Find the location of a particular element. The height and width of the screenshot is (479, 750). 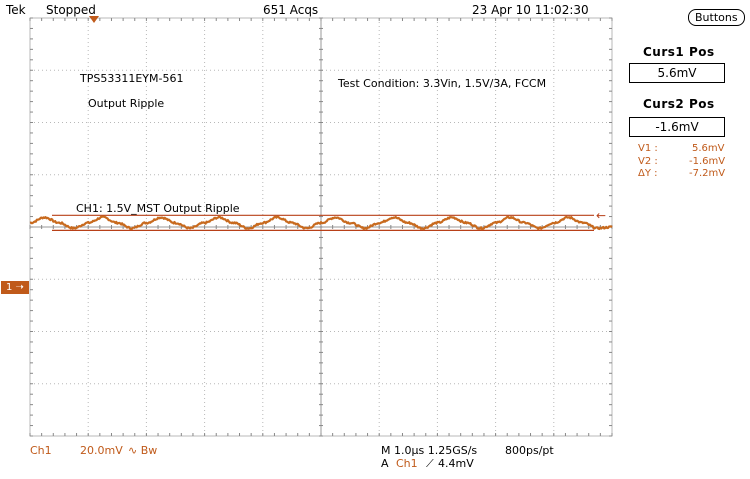

vertical-scale-label: 20.0mV is located at coordinates (101, 450).